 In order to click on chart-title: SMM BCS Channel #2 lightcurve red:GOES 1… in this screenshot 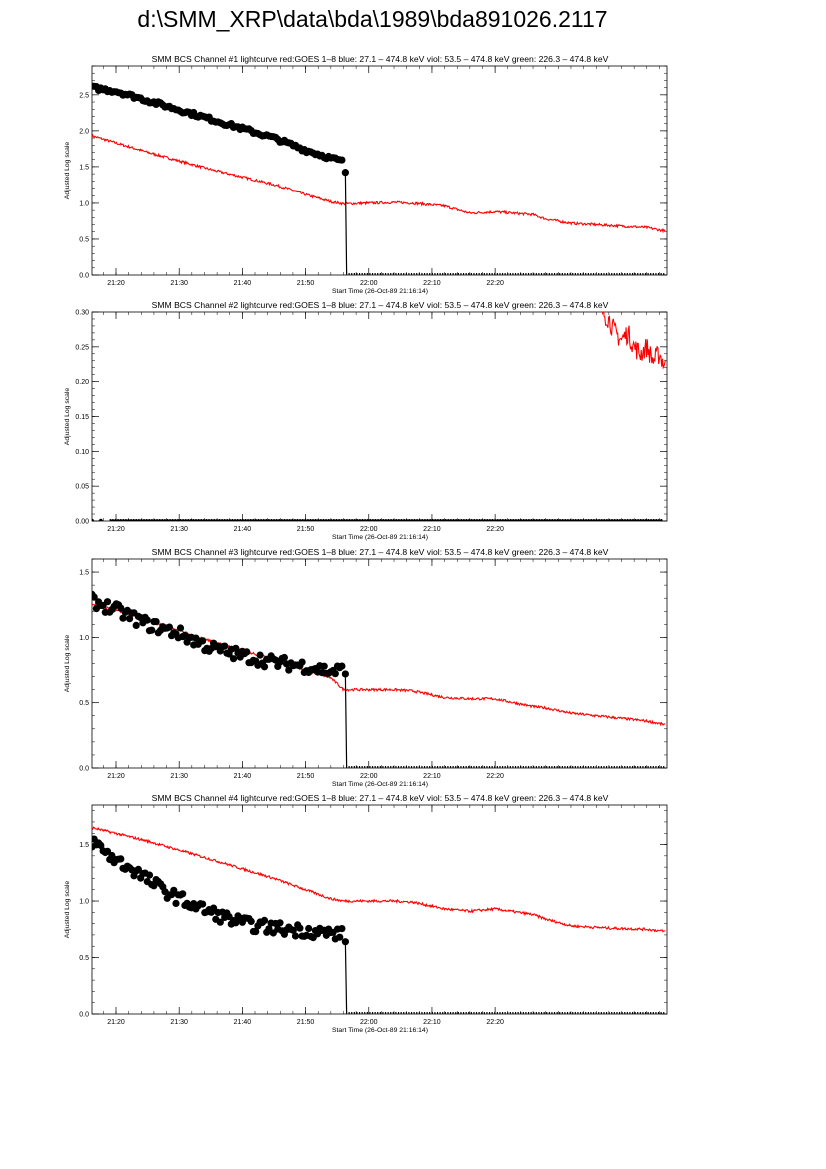, I will do `click(380, 305)`.